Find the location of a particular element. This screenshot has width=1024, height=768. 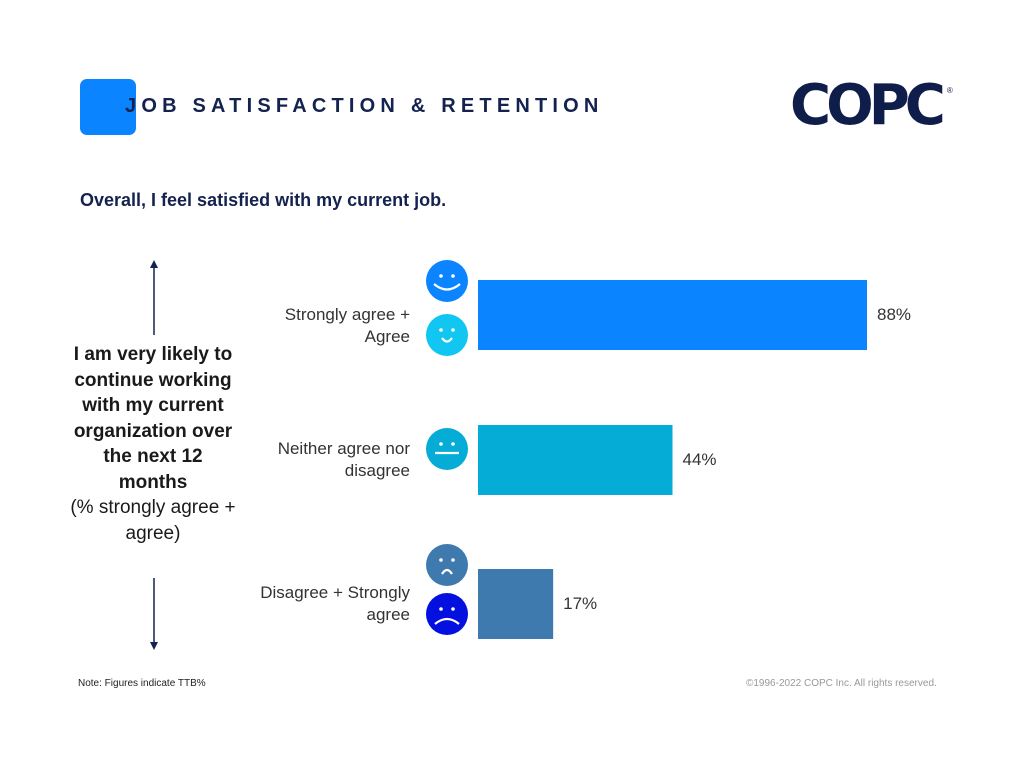

data-label: 44% is located at coordinates (699, 459).